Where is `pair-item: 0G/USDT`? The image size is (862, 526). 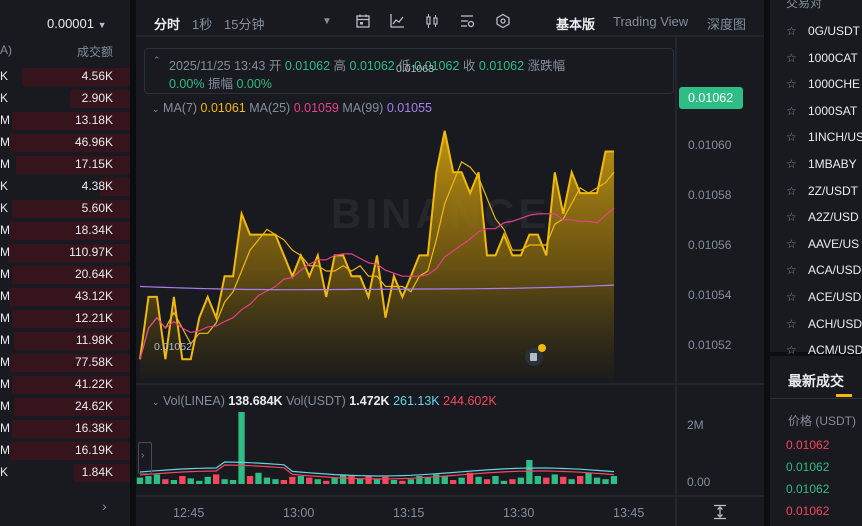 pair-item: 0G/USDT is located at coordinates (834, 31).